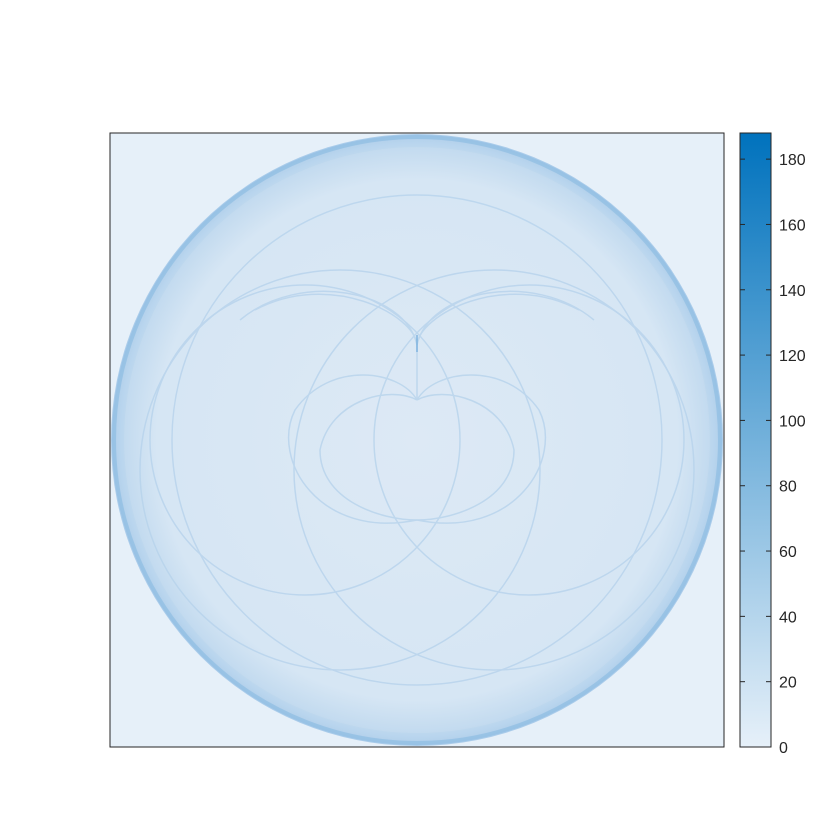  What do you see at coordinates (783, 748) in the screenshot?
I see `colorbar-tick-label: 0` at bounding box center [783, 748].